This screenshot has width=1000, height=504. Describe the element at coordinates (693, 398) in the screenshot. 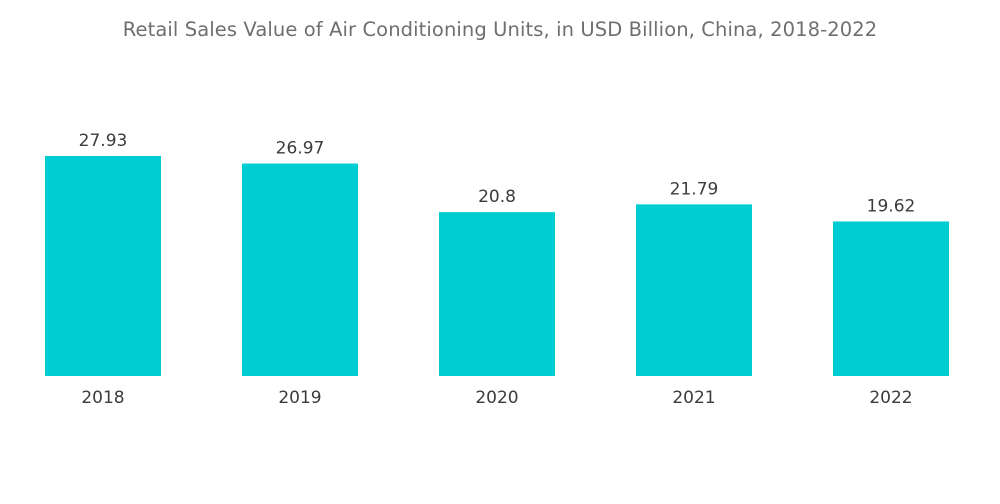

I see `x-tick-label-2021: 2021` at that location.